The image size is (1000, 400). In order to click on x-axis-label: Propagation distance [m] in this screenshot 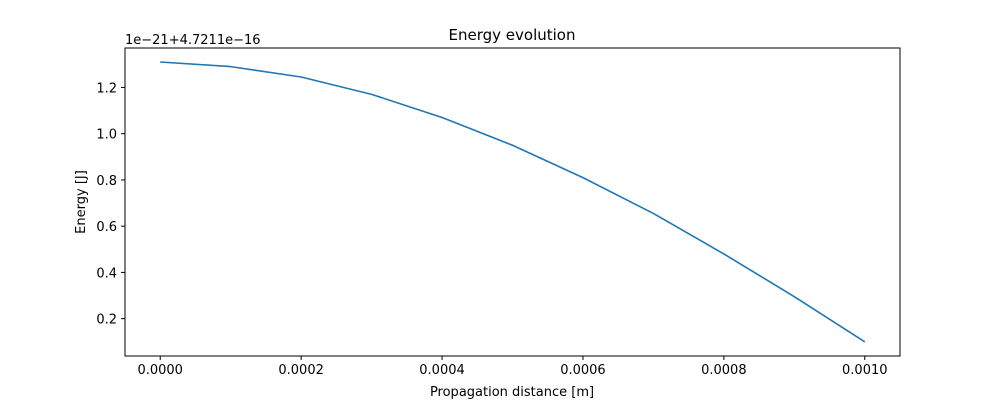, I will do `click(512, 392)`.